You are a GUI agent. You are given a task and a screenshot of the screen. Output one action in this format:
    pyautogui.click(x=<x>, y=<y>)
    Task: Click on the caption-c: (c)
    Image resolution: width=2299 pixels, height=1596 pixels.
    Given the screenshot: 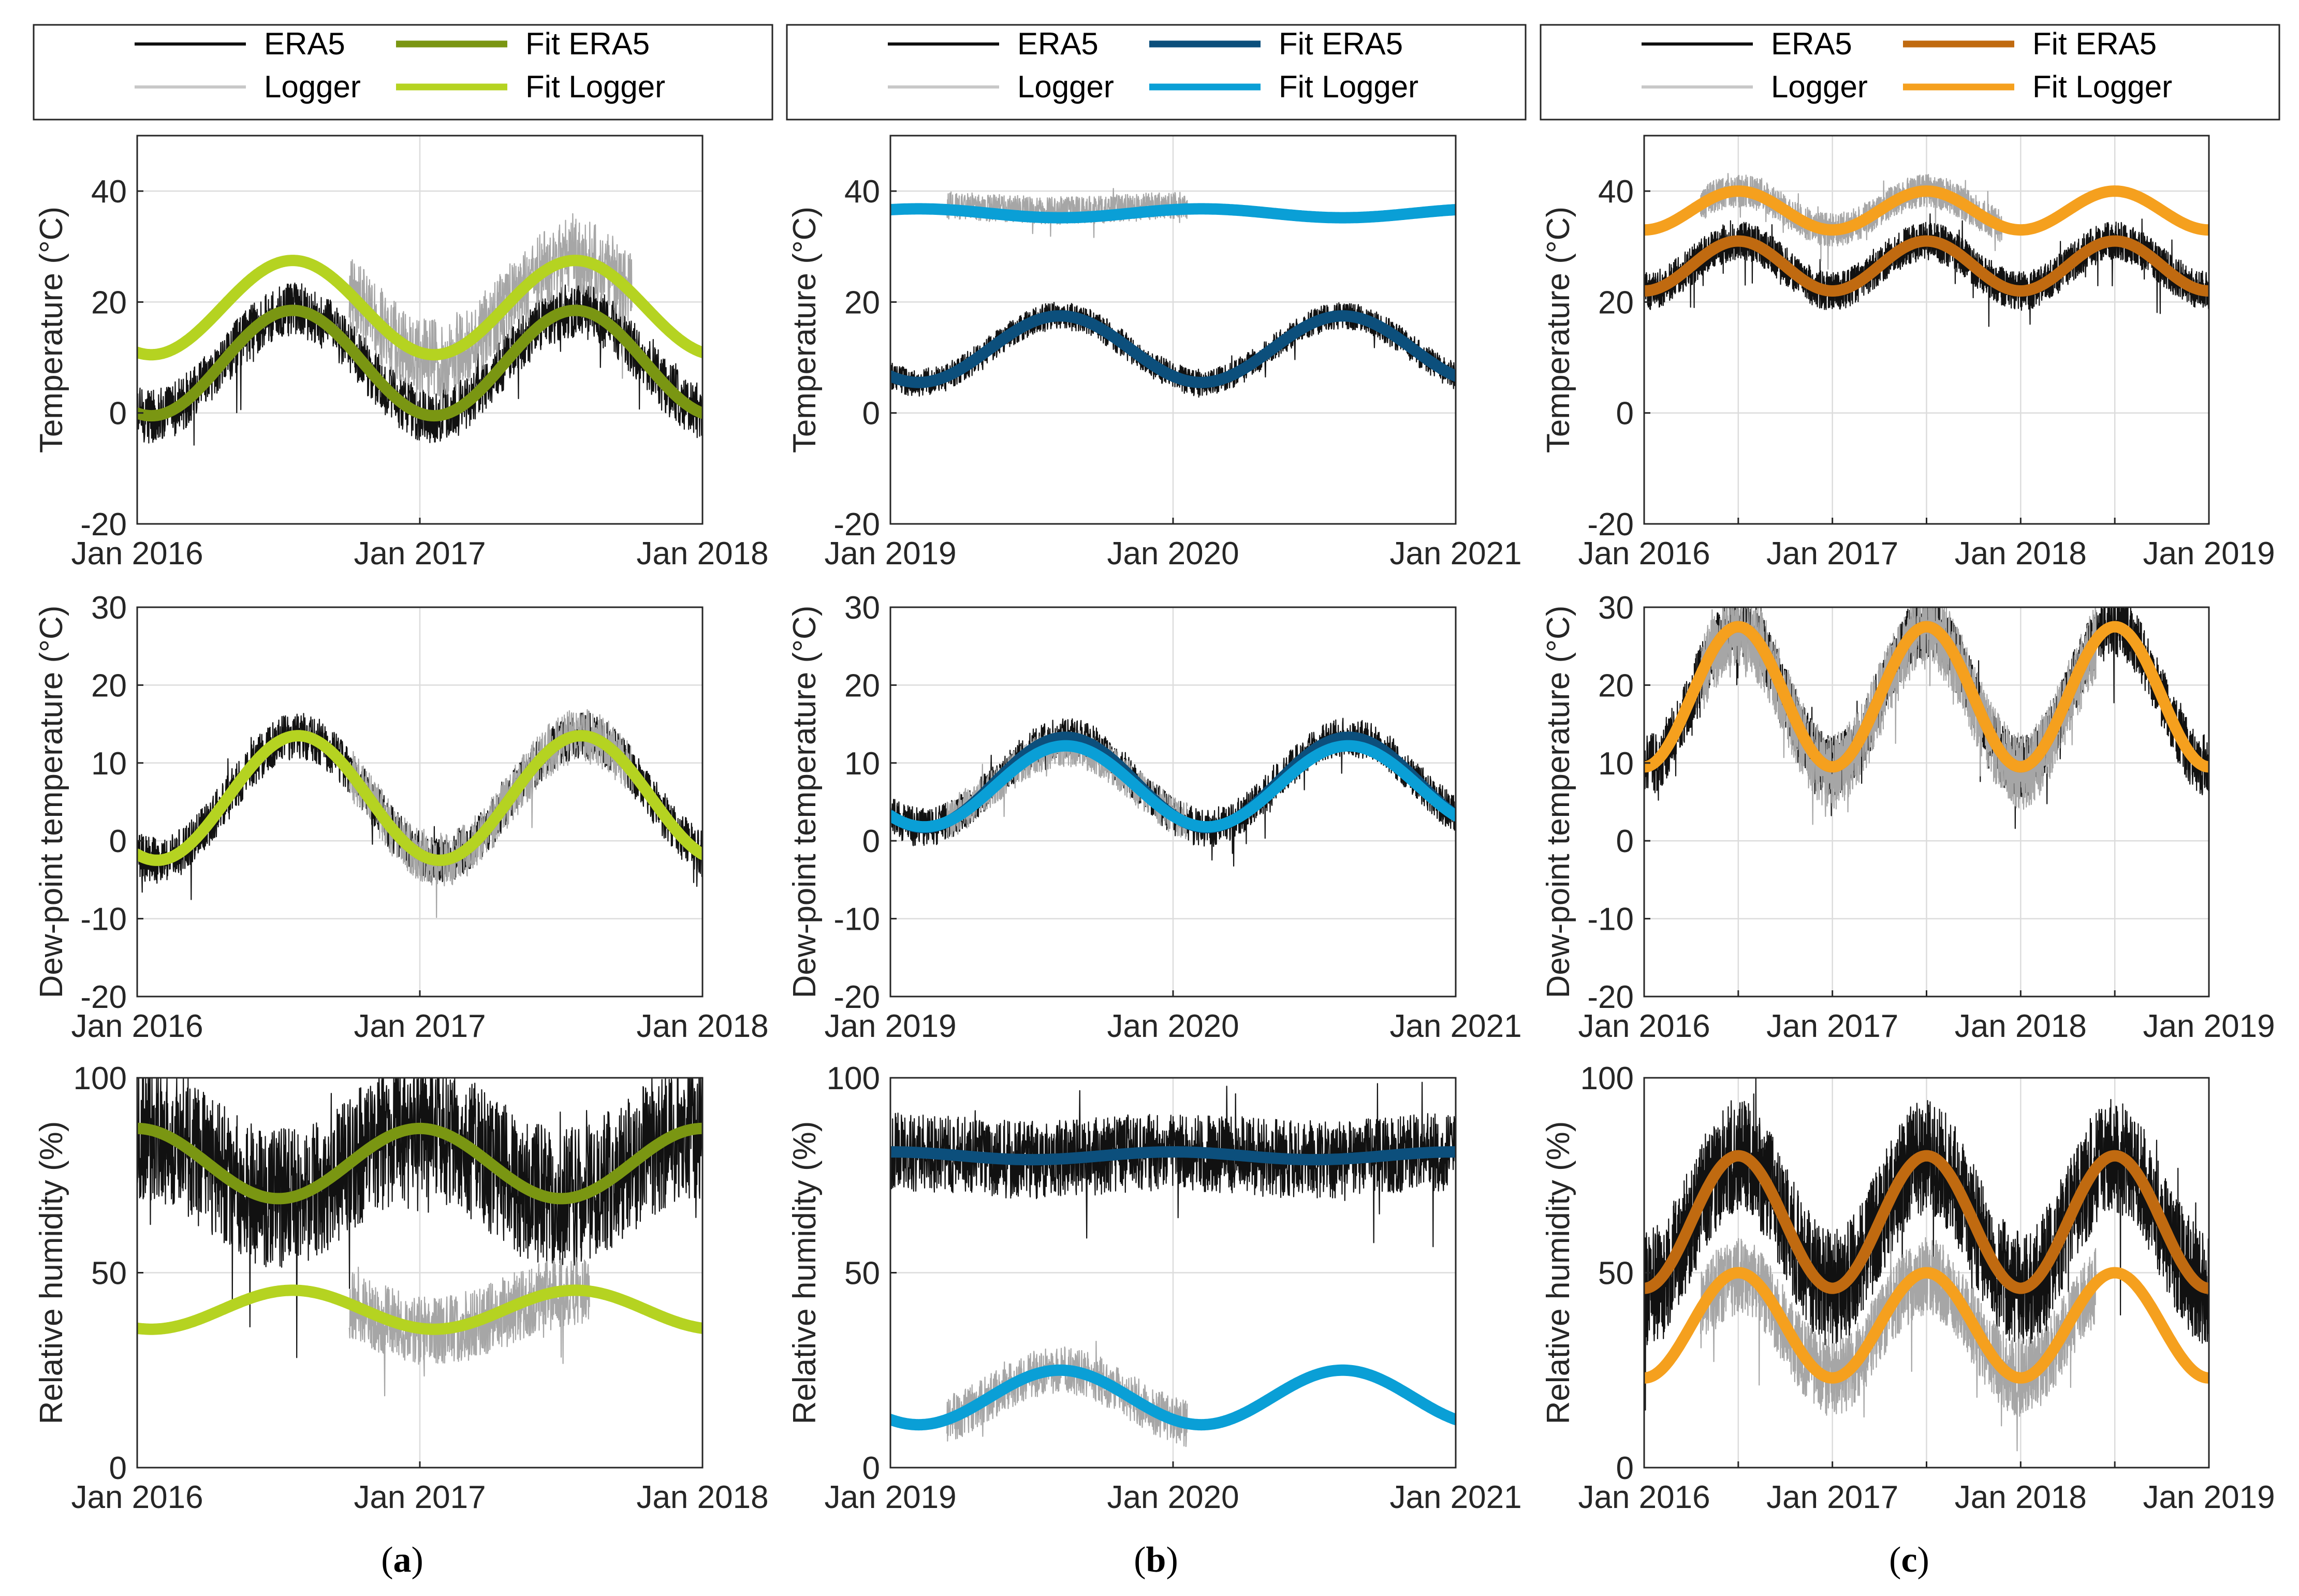 What is the action you would take?
    pyautogui.click(x=1909, y=1560)
    